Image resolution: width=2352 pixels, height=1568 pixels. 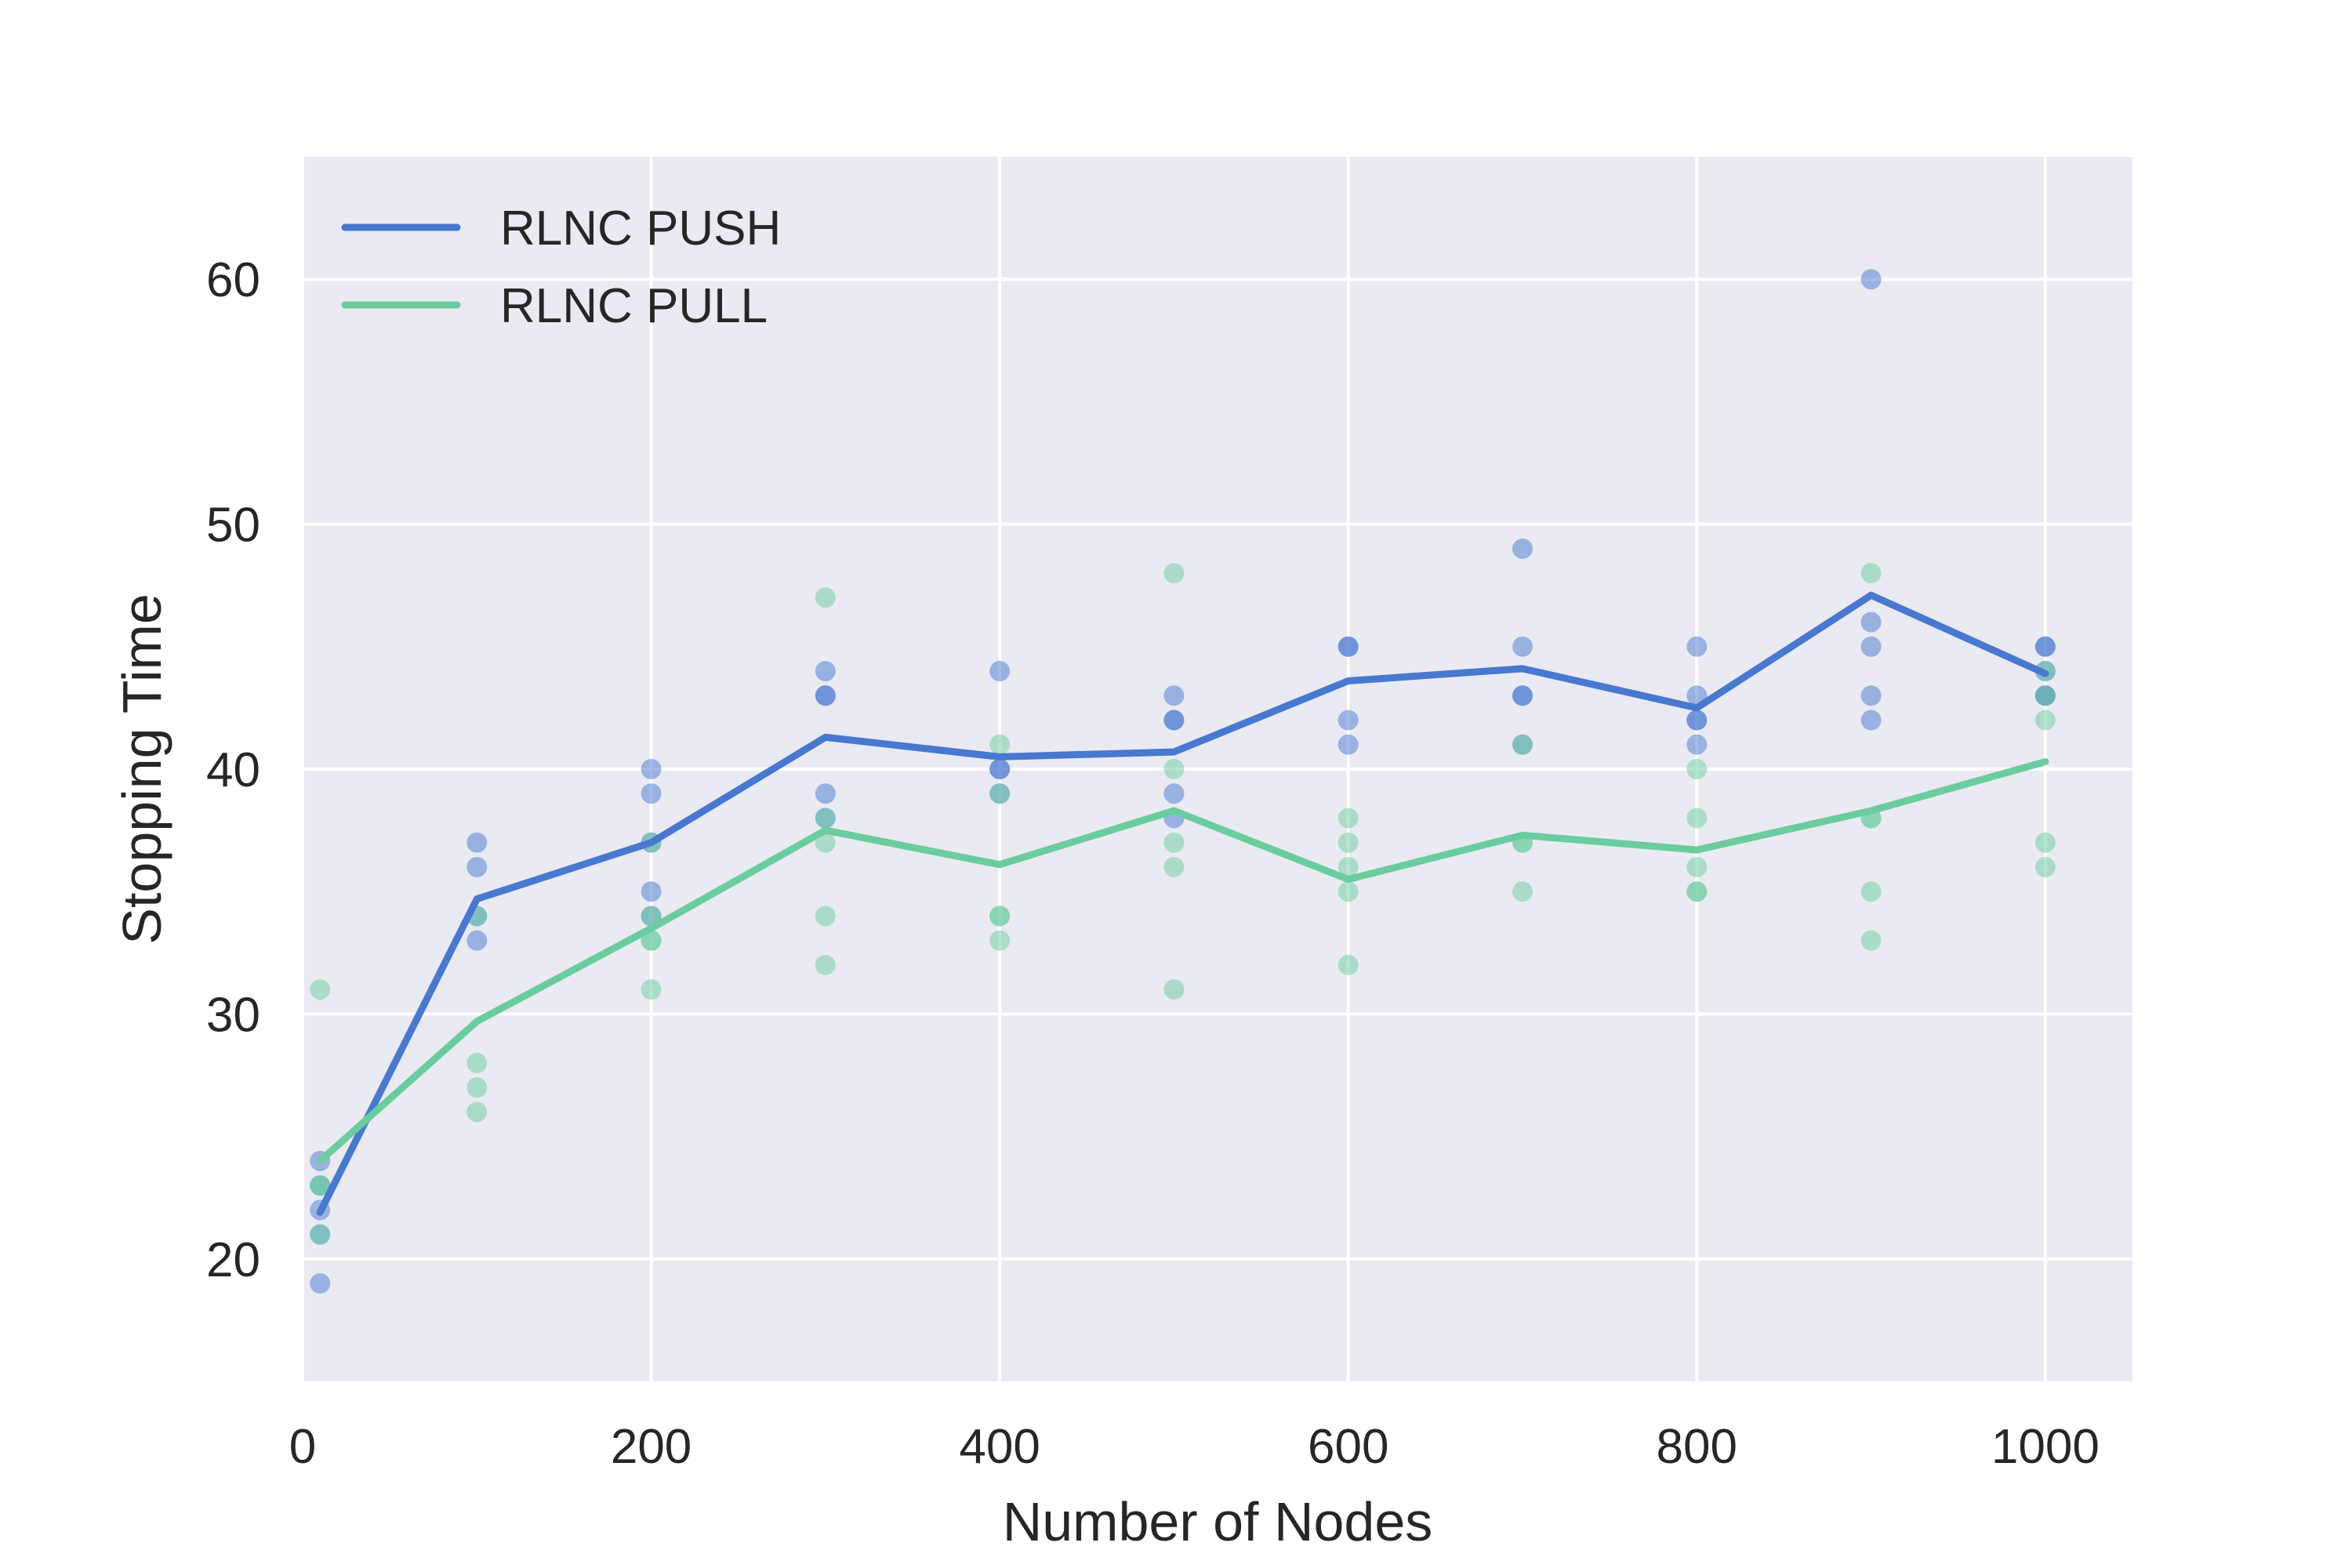 I want to click on x-tick-label: 800, so click(x=1697, y=1447).